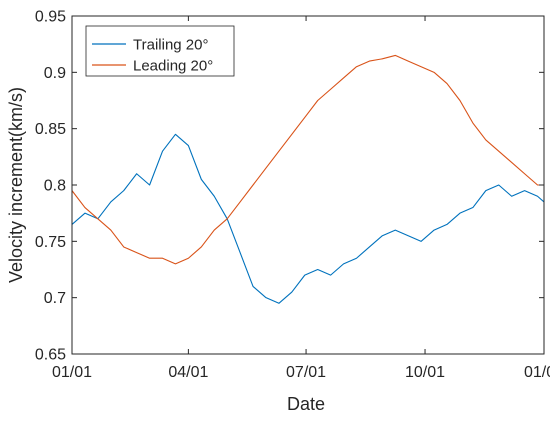 The width and height of the screenshot is (550, 422). Describe the element at coordinates (55, 186) in the screenshot. I see `y-tick-label: 0.8` at that location.